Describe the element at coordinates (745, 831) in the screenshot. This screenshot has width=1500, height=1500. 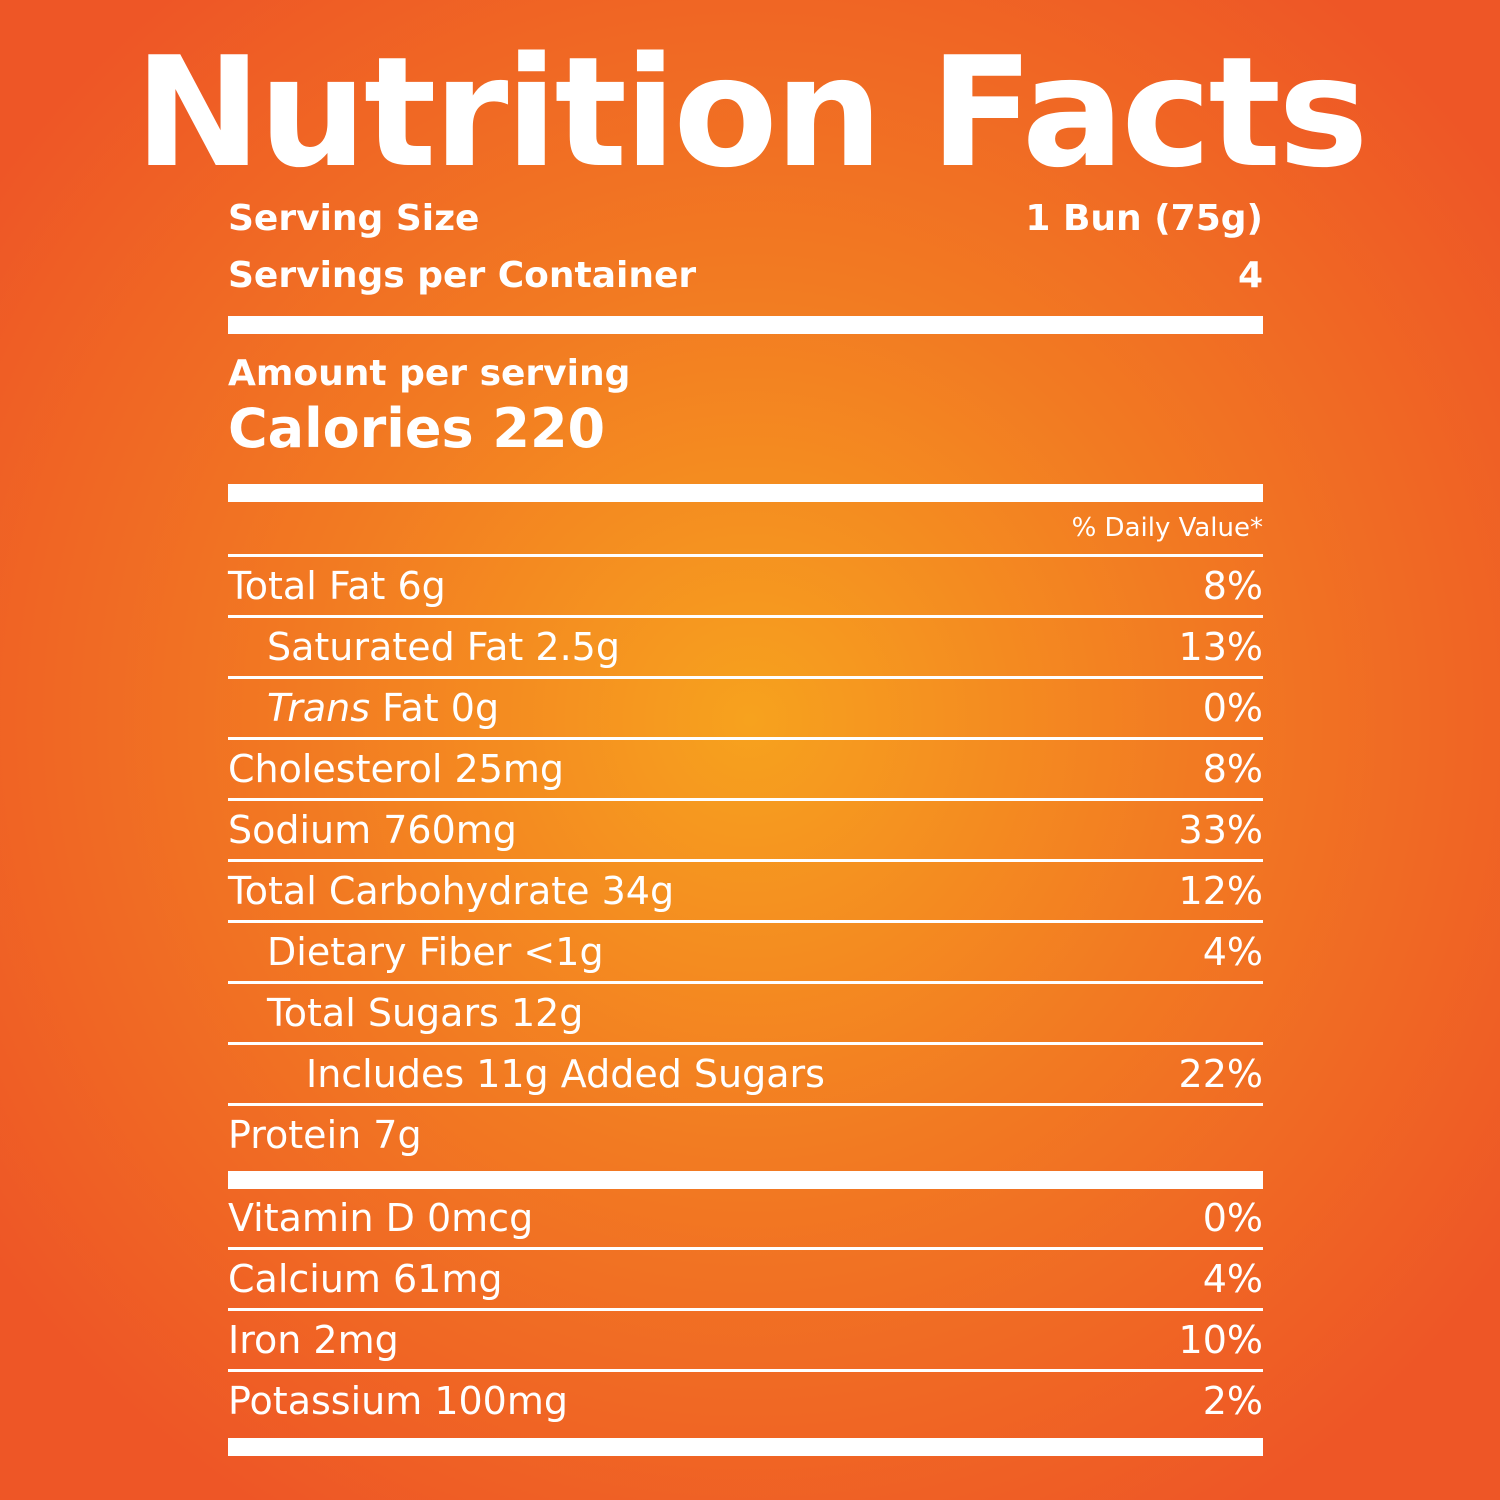
I see `nutrient-row-sodium: Sodium 760mg 33%` at that location.